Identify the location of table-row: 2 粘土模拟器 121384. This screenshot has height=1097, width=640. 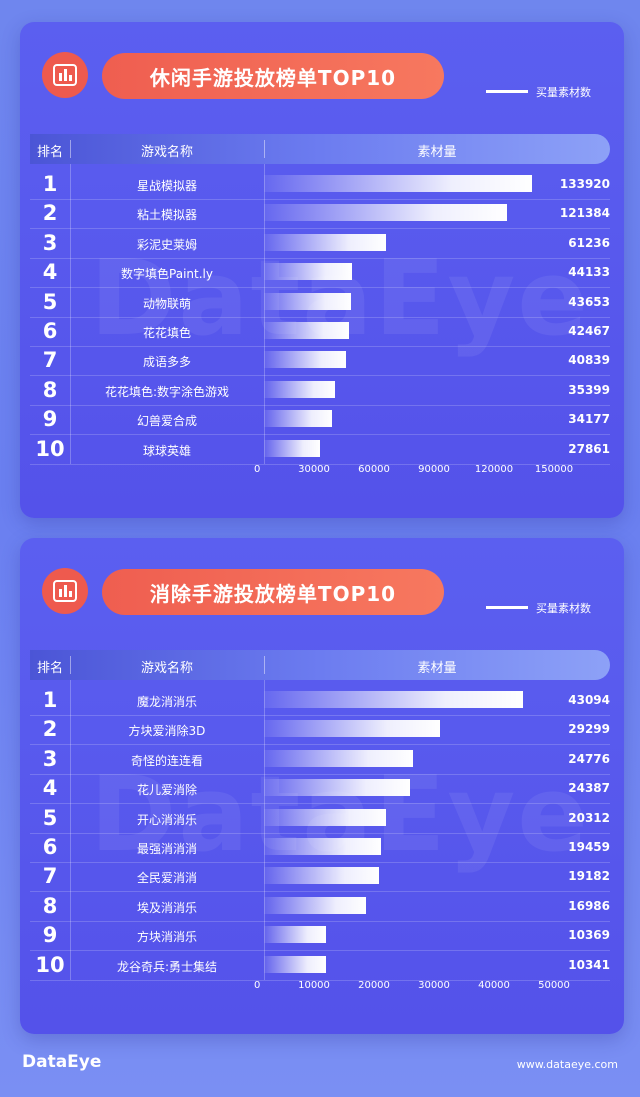
(320, 214).